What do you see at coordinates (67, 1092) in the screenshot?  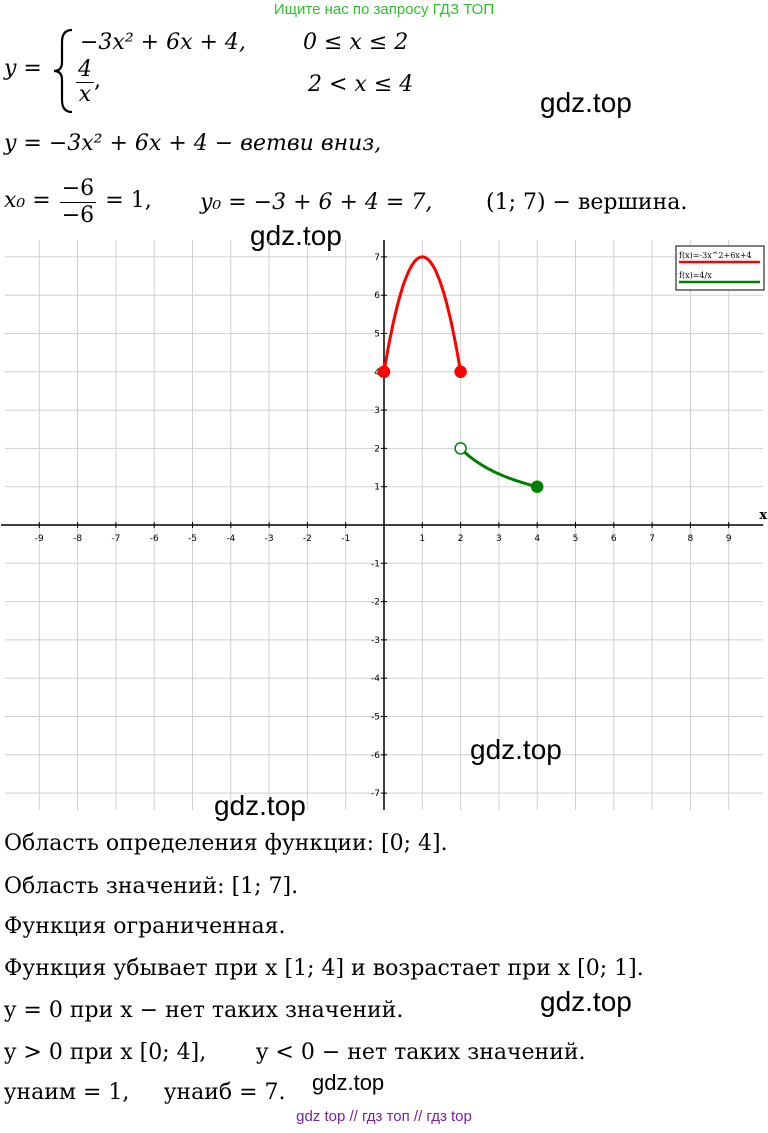 I see `ymin-line: yнаим = 1,` at bounding box center [67, 1092].